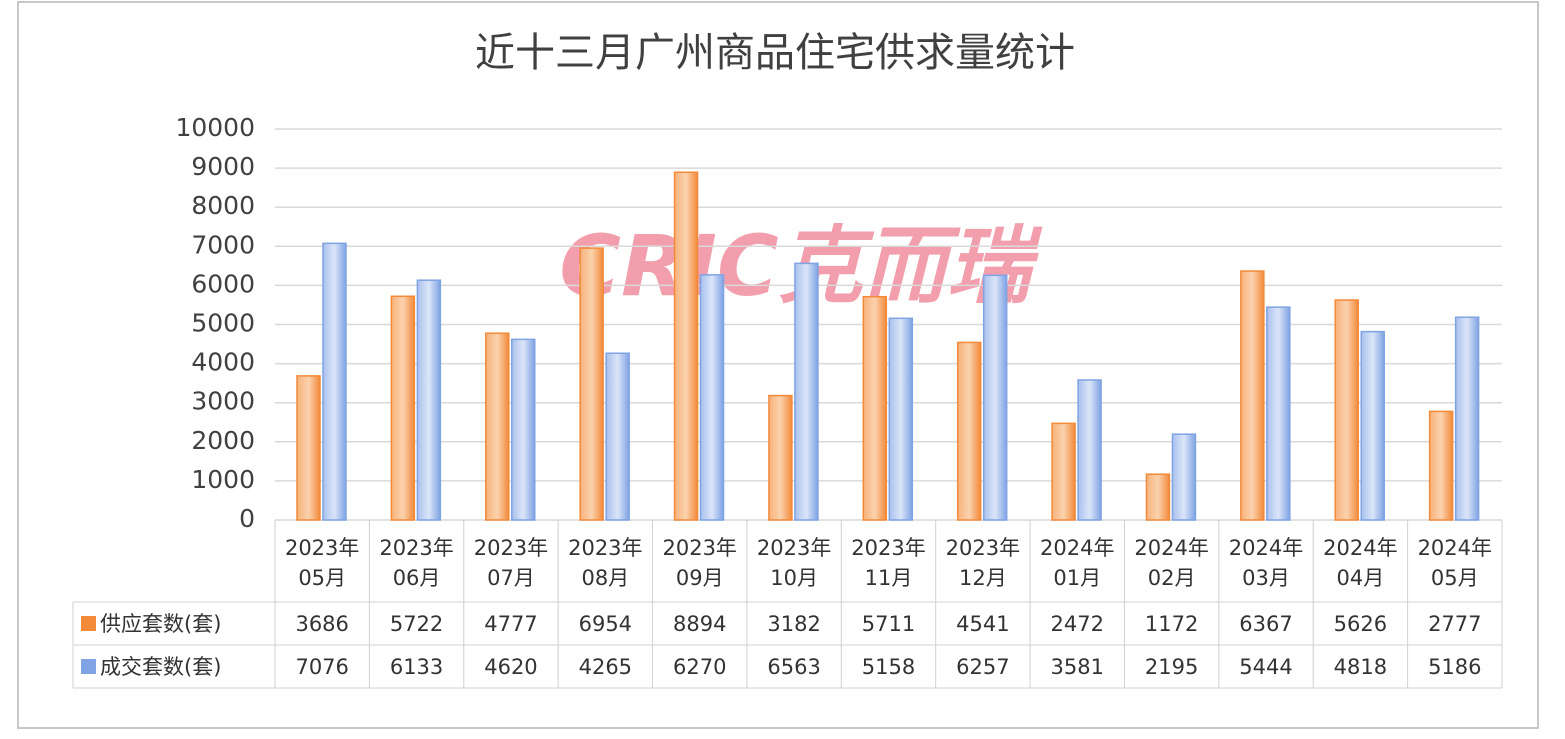 Image resolution: width=1565 pixels, height=739 pixels. I want to click on table-value: 3581, so click(1077, 666).